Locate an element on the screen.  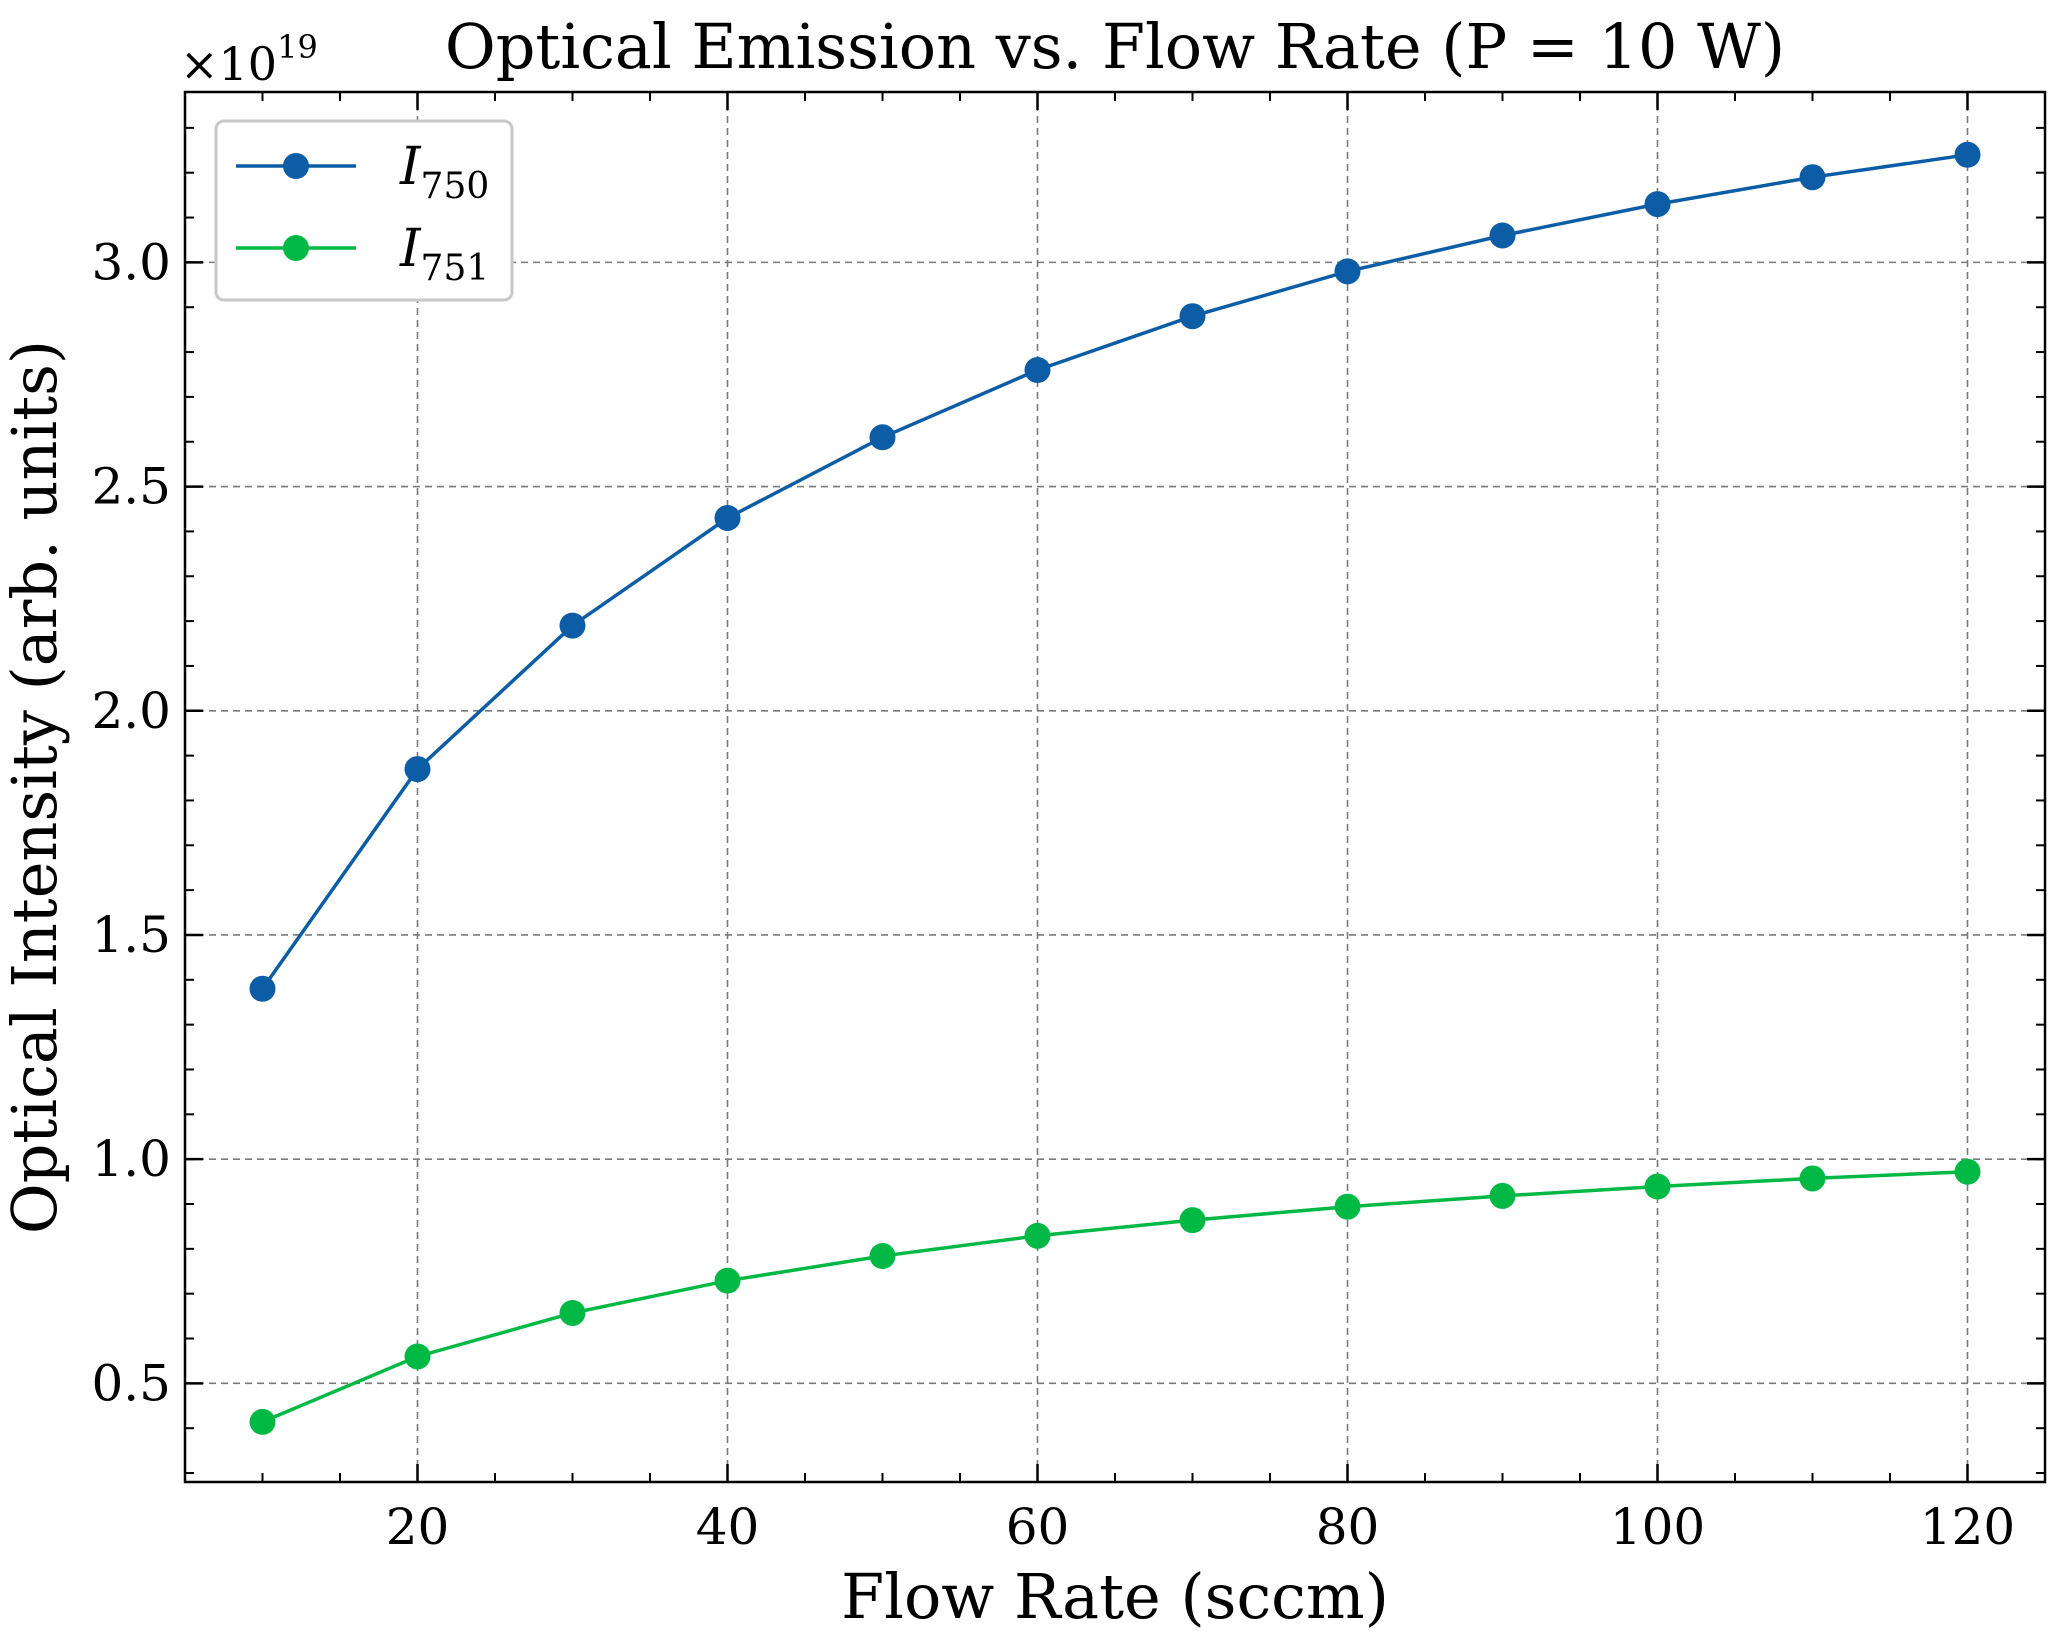
legend-label-751: I751 is located at coordinates (444, 254).